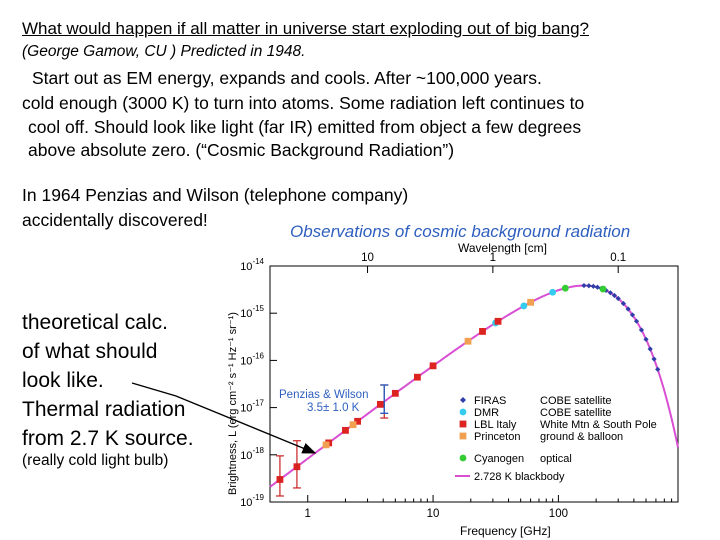 Image resolution: width=720 pixels, height=540 pixels. I want to click on legend-series-name: Cyanogen, so click(499, 459).